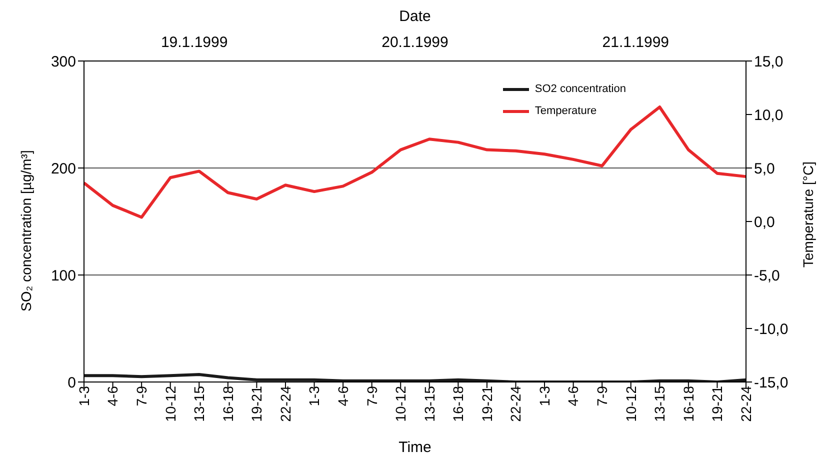 The height and width of the screenshot is (466, 830). Describe the element at coordinates (194, 42) in the screenshot. I see `text: 19.1.1999` at that location.